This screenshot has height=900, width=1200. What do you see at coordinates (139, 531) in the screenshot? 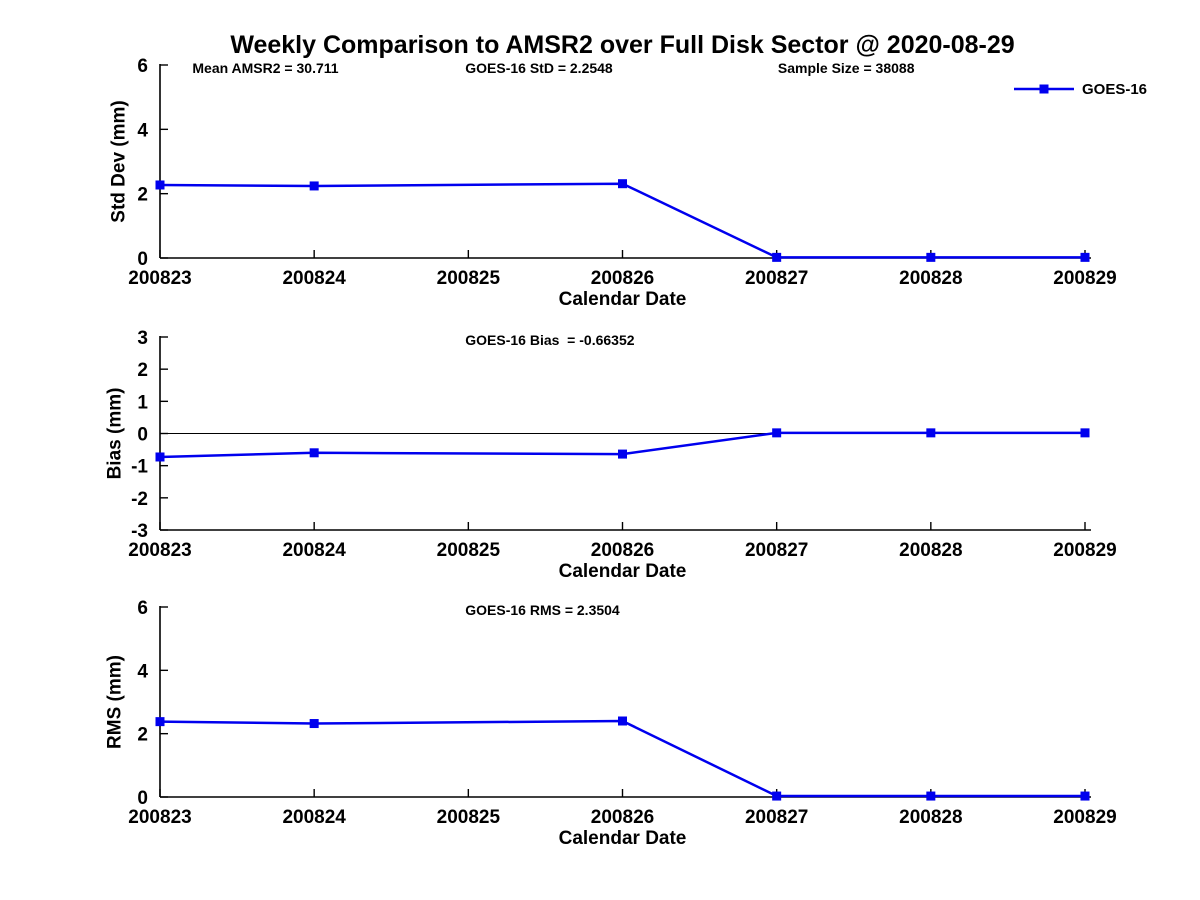
I see `y-tick-label: -3` at bounding box center [139, 531].